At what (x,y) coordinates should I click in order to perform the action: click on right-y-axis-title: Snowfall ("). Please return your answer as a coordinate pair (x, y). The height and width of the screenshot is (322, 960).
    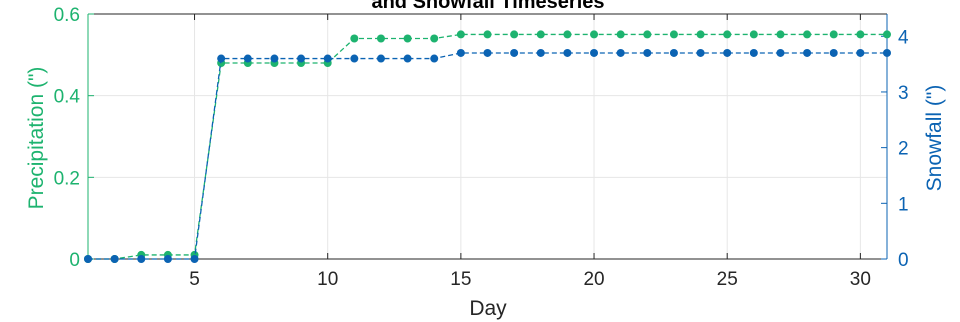
    Looking at the image, I should click on (934, 138).